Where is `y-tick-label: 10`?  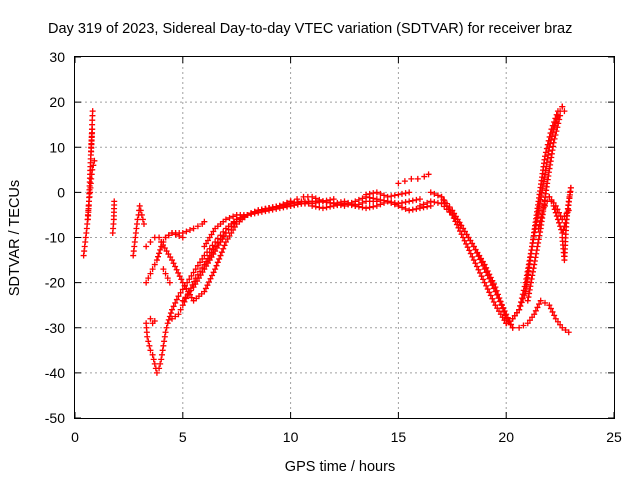 y-tick-label: 10 is located at coordinates (57, 147).